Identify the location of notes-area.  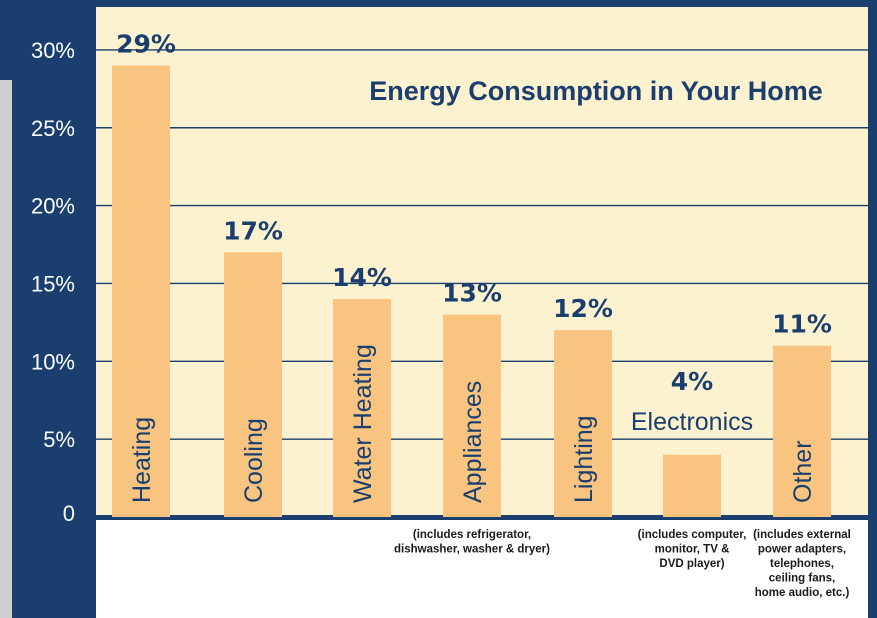
(482, 569).